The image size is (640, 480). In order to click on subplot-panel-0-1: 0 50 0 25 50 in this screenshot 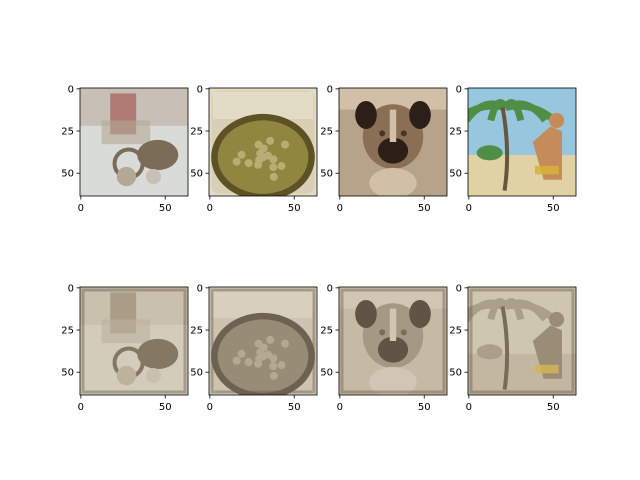, I will do `click(254, 149)`.